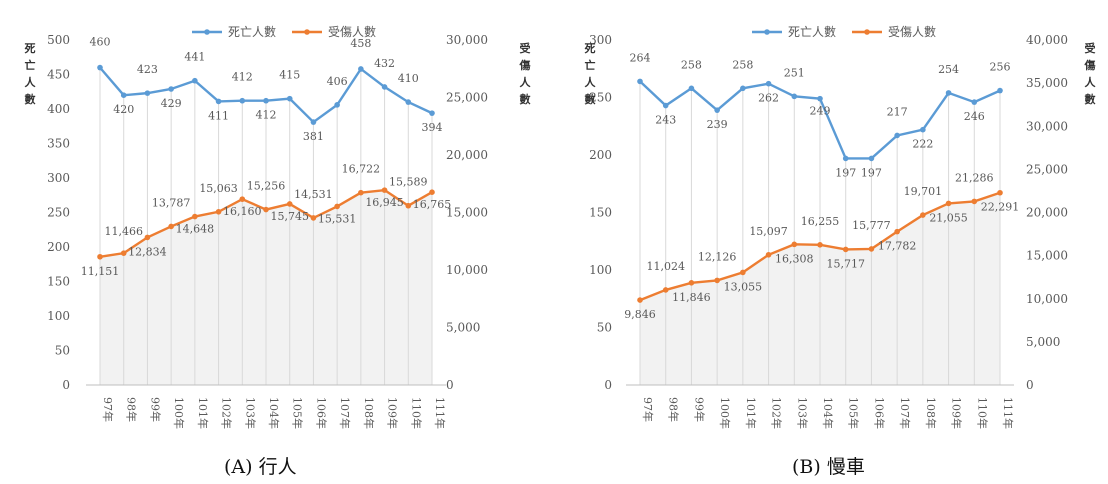 The height and width of the screenshot is (484, 1108). I want to click on injuries-data-label: 15,717, so click(845, 263).